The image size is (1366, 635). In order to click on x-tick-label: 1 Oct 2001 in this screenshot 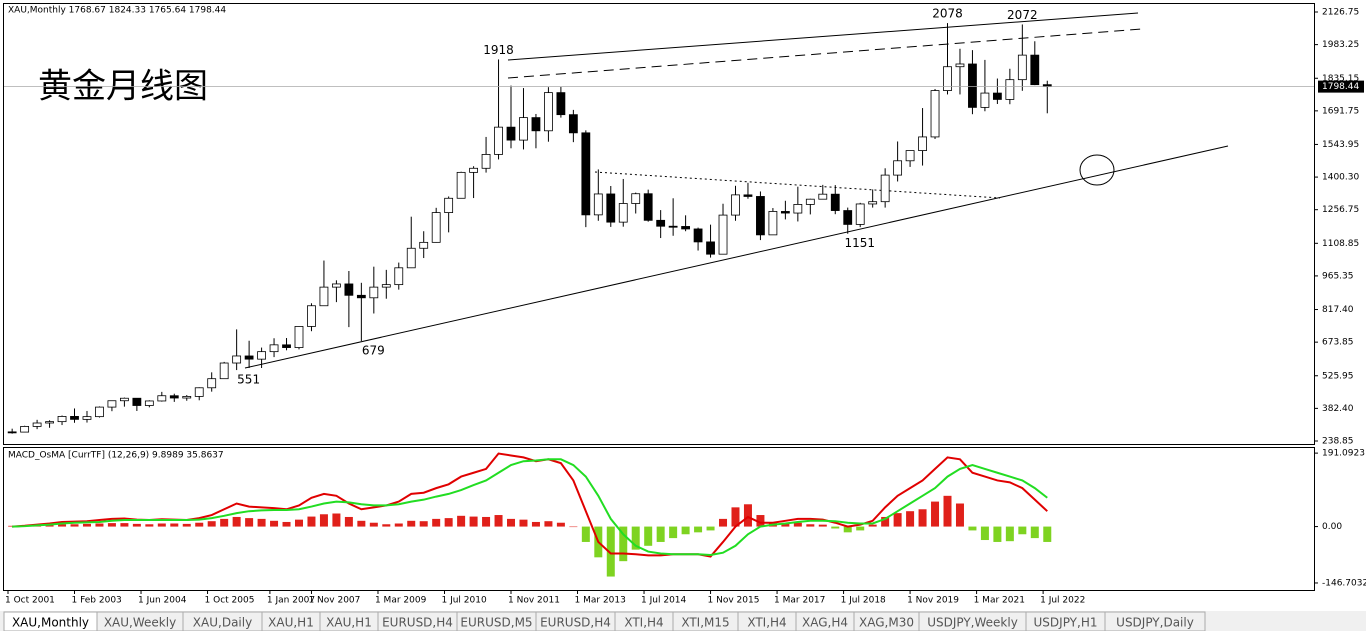, I will do `click(30, 601)`.